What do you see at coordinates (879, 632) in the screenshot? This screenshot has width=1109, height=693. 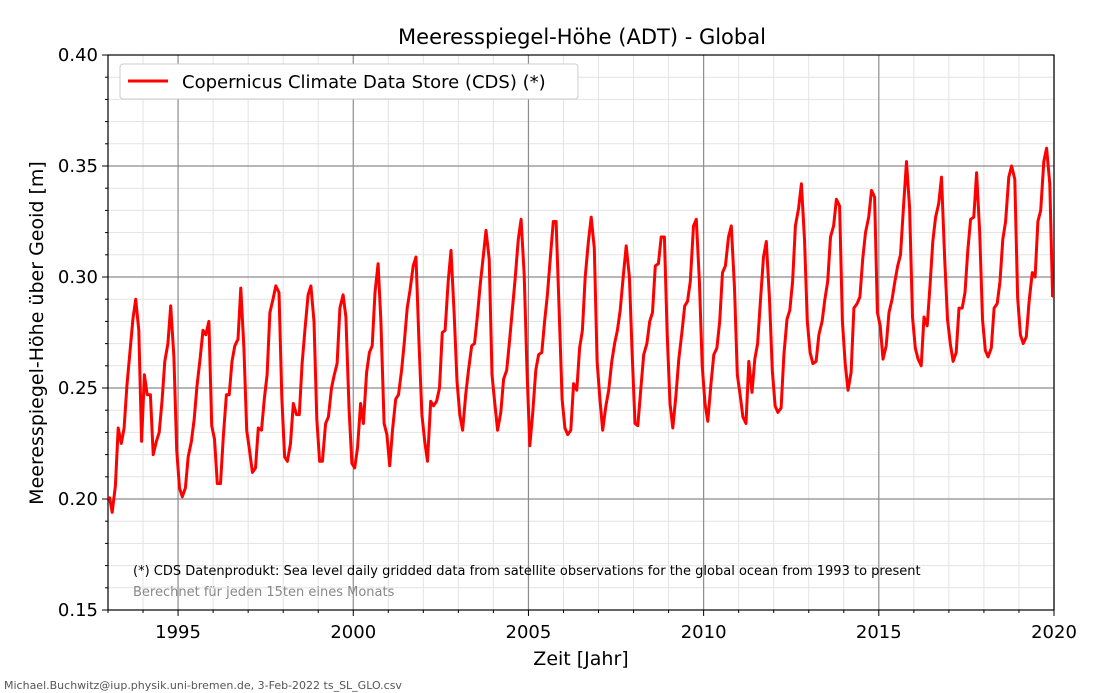 I see `x-tick-label: 2015` at bounding box center [879, 632].